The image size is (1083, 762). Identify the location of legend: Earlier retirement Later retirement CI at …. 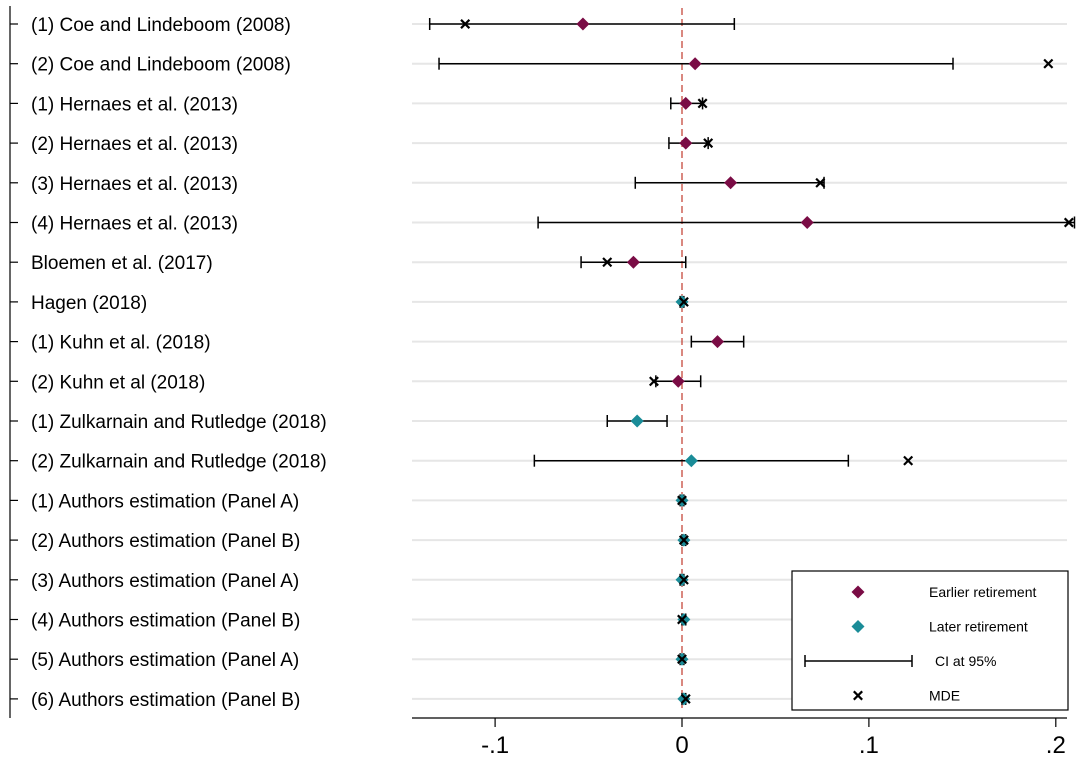
(930, 640).